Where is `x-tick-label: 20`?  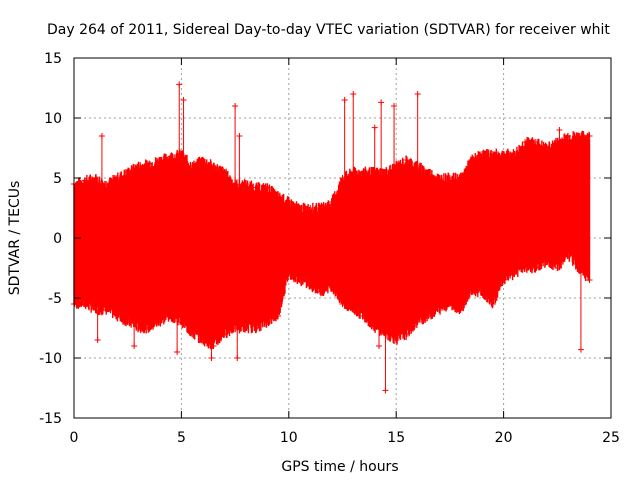
x-tick-label: 20 is located at coordinates (504, 438).